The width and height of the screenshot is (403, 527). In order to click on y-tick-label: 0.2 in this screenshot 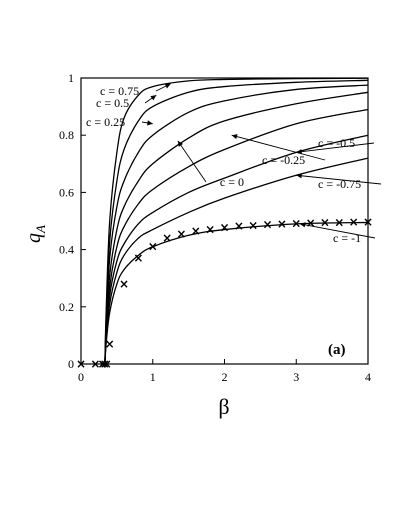, I will do `click(66, 307)`.